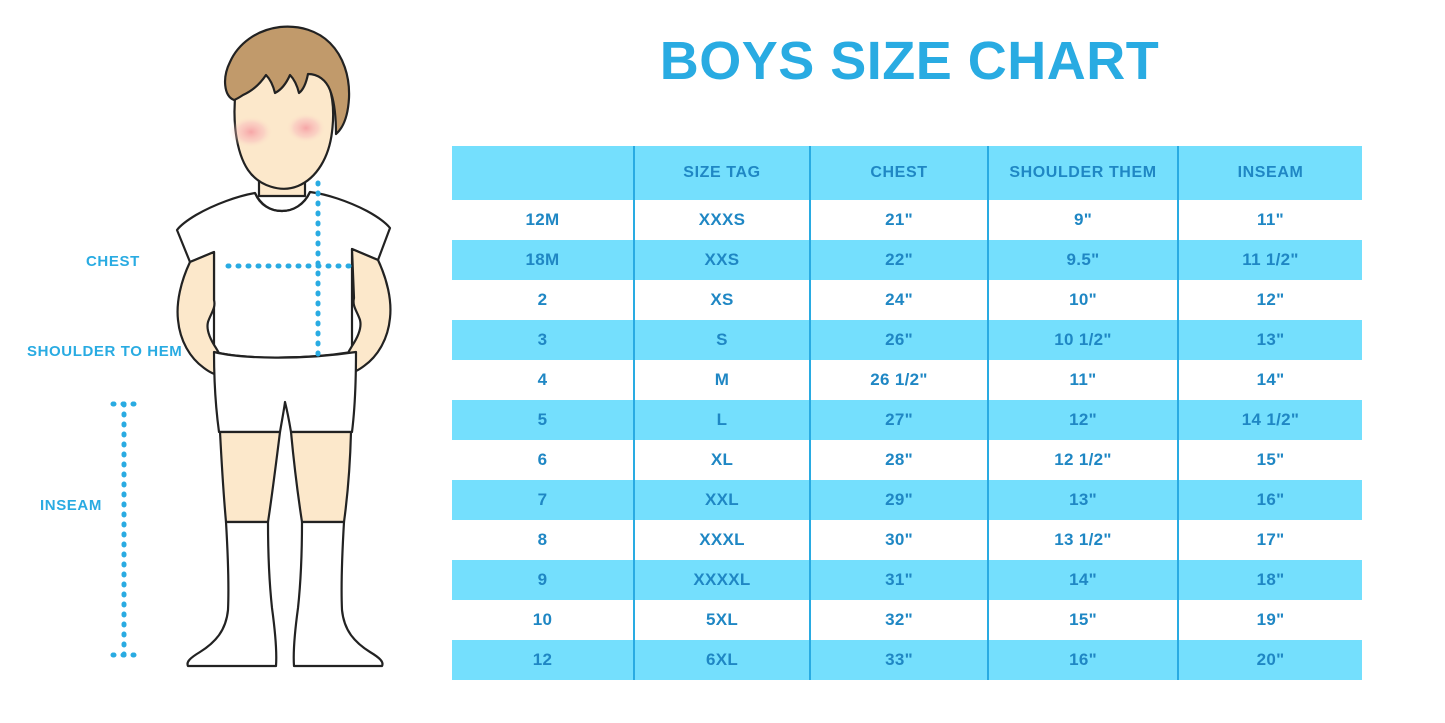  I want to click on cheek-right, so click(306, 128).